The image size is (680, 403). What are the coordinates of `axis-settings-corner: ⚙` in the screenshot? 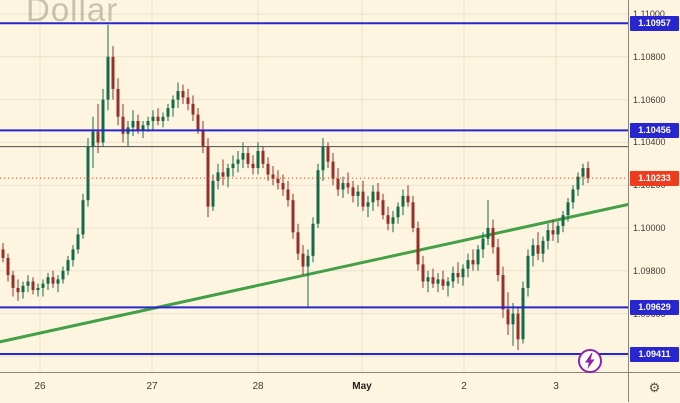 It's located at (654, 387).